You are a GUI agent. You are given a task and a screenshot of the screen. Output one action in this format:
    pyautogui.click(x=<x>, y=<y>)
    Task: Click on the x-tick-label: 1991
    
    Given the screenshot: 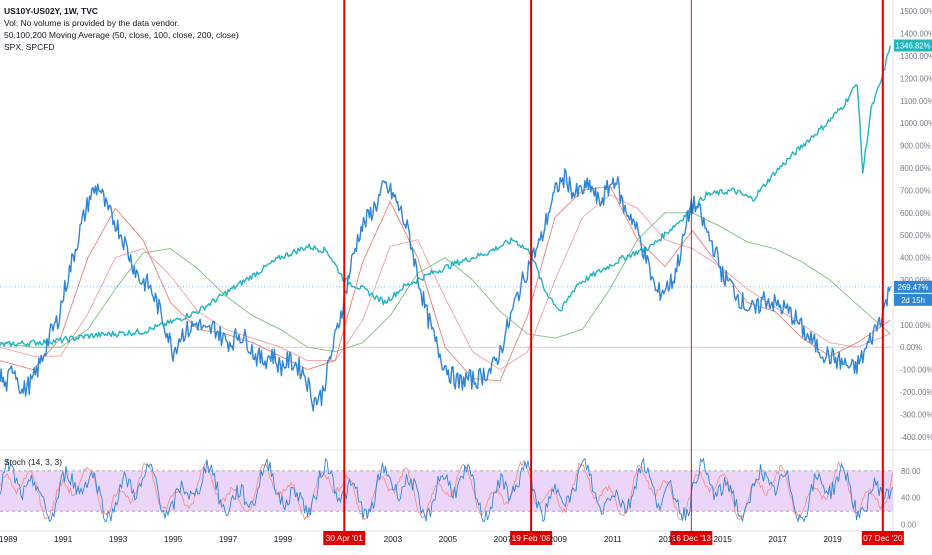 What is the action you would take?
    pyautogui.click(x=63, y=539)
    